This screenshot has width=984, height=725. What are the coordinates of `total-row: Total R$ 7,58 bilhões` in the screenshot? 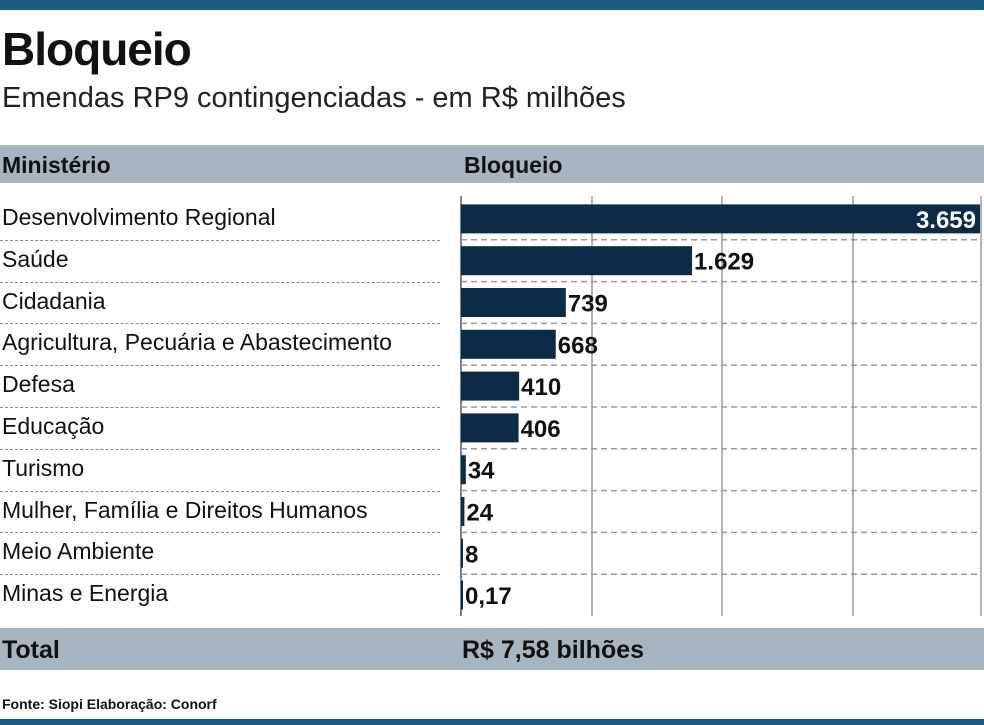 It's located at (492, 649).